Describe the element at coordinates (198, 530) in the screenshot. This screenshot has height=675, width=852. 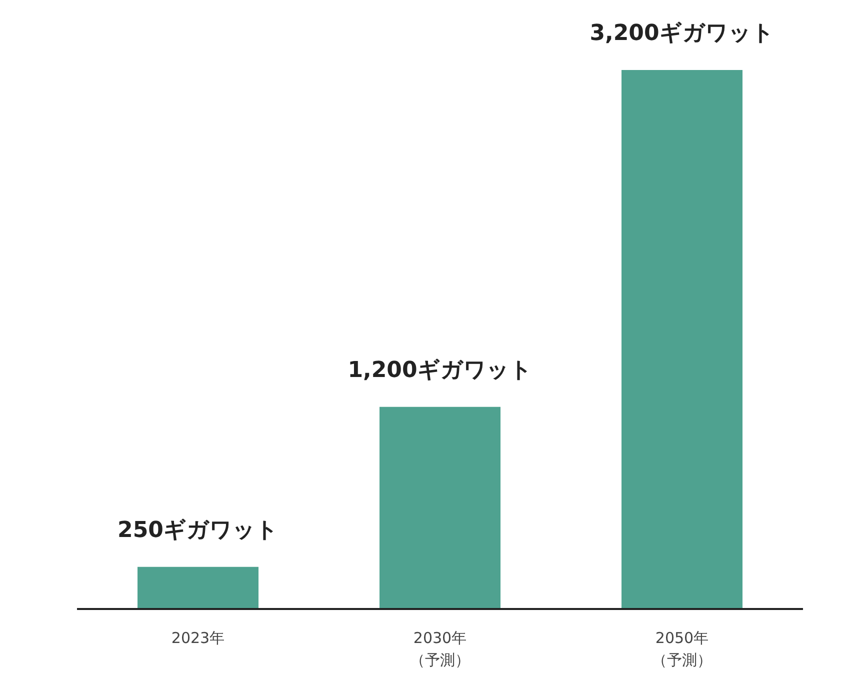
I see `data-label: 250ギガワット` at that location.